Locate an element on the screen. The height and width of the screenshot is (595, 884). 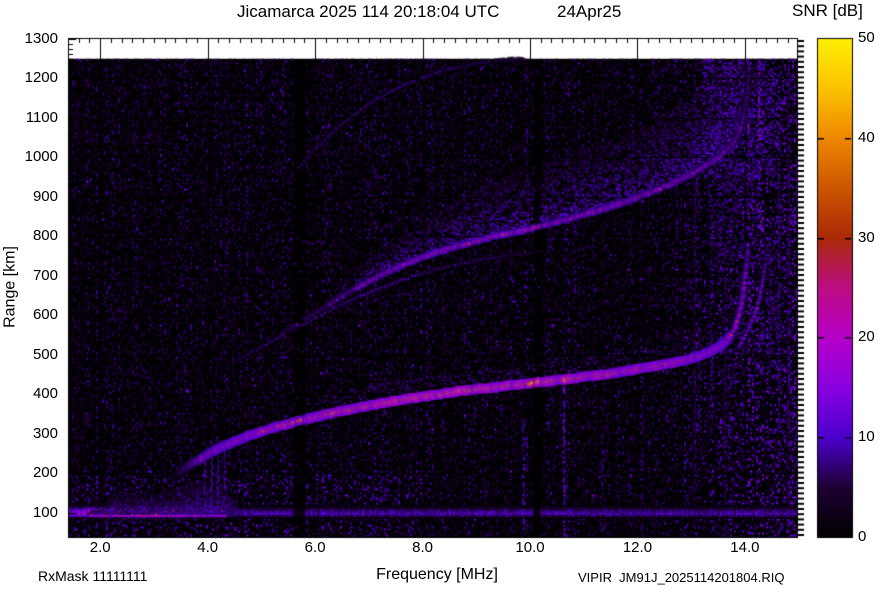
y-tick-label: 100 is located at coordinates (45, 512).